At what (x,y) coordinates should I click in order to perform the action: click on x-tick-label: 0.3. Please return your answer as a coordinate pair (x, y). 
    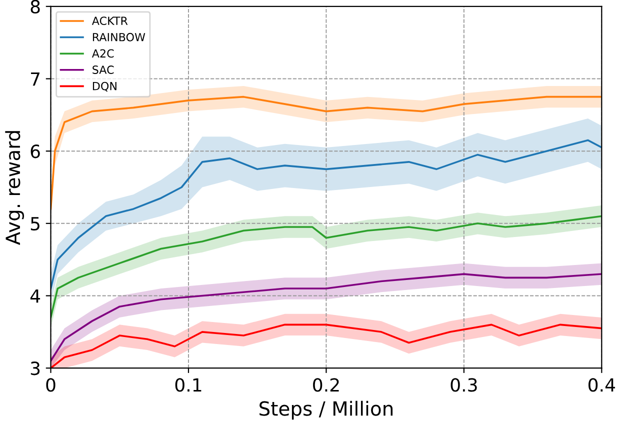
    Looking at the image, I should click on (463, 385).